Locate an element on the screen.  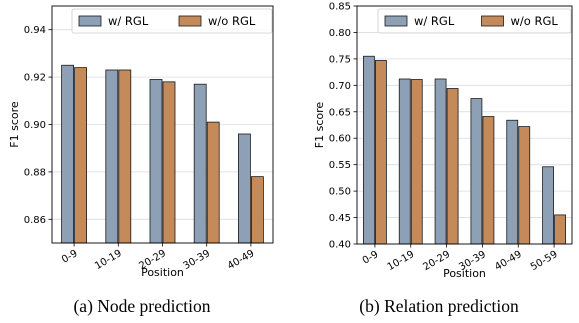
y-tick-label: 0.40 is located at coordinates (340, 245).